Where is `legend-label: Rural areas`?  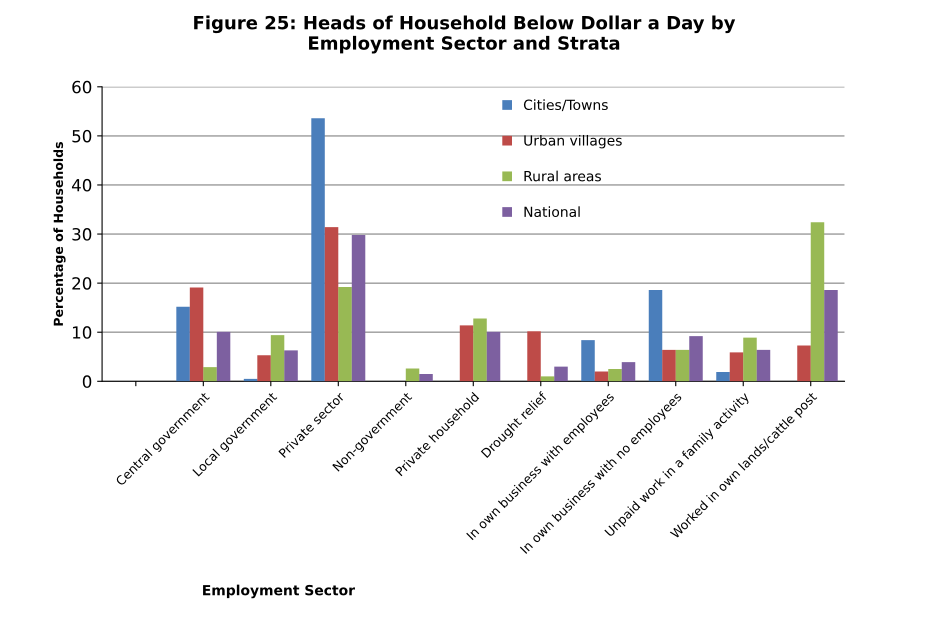
legend-label: Rural areas is located at coordinates (562, 176).